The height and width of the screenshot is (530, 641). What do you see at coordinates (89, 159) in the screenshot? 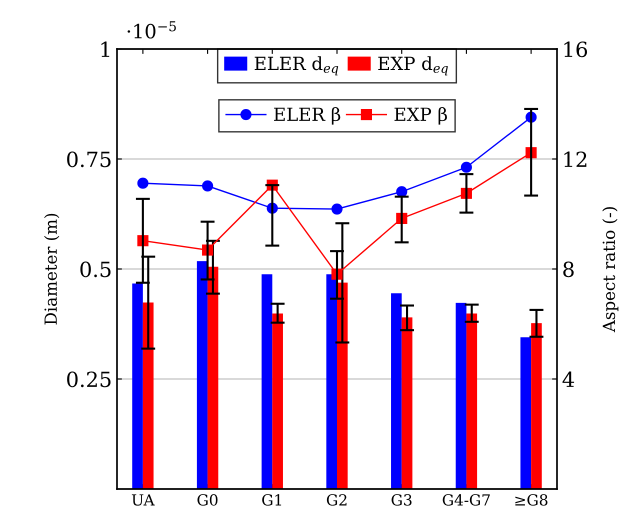
I see `y-tick-label: 0.75` at bounding box center [89, 159].